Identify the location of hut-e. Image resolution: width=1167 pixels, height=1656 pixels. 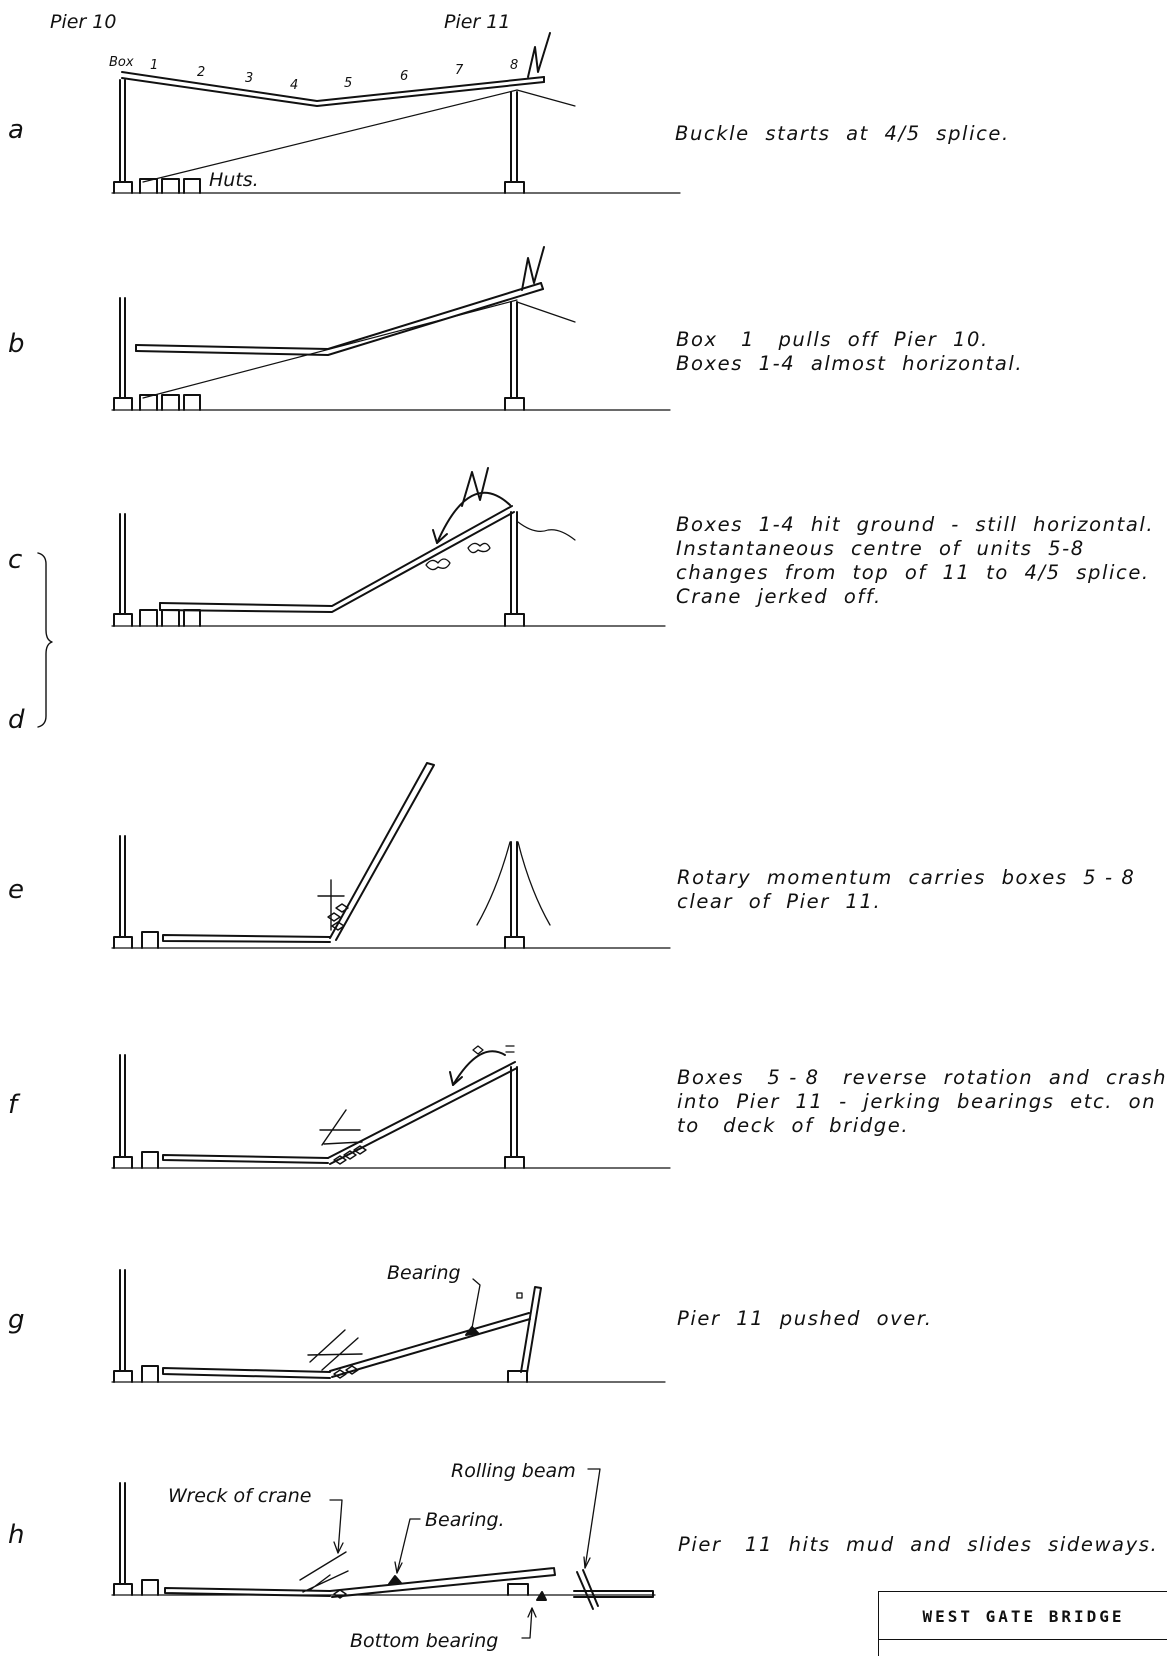
(150, 940).